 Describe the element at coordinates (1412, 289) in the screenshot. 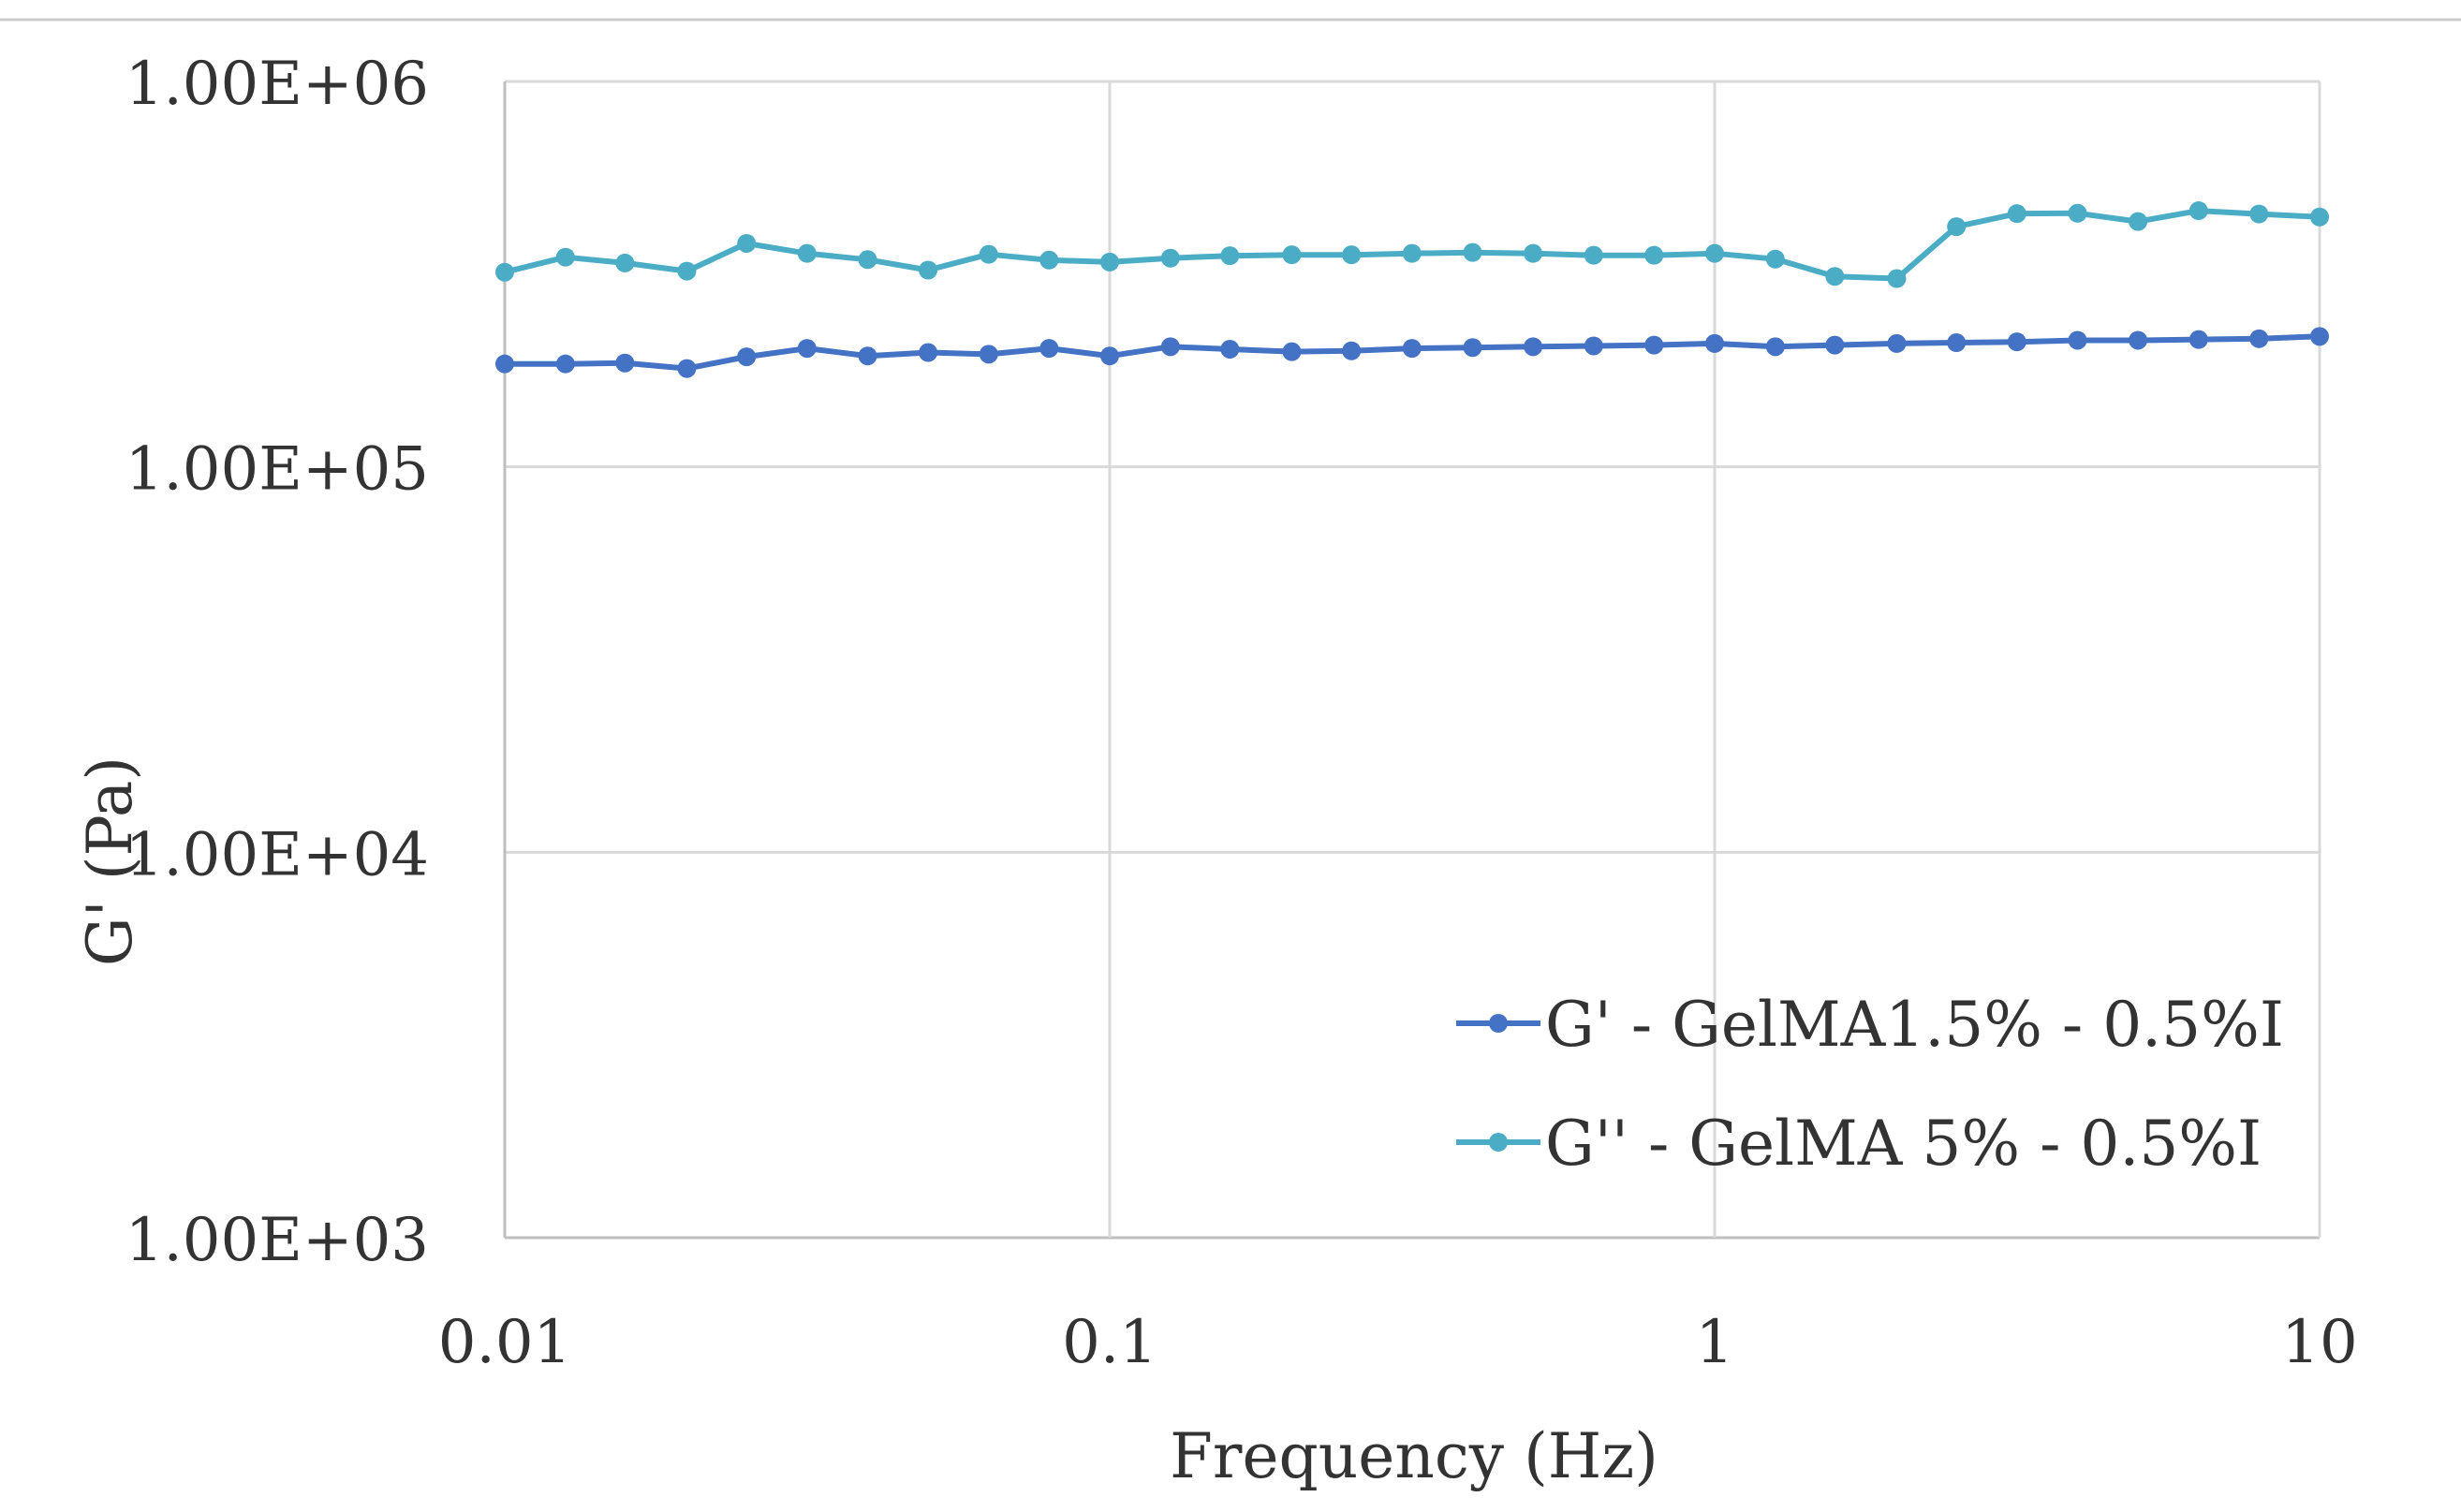

I see `series-layer` at that location.